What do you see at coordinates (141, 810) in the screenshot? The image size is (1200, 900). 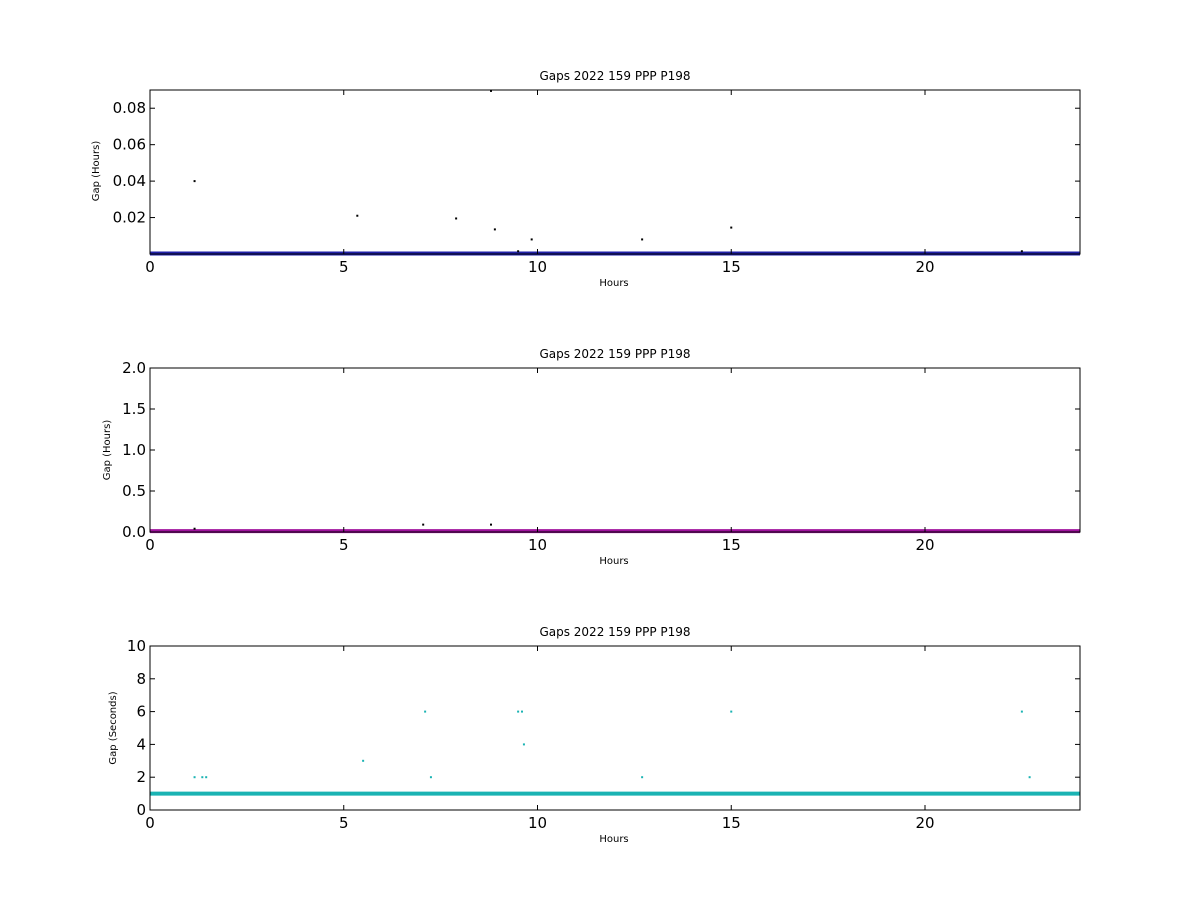 I see `y-tick-label: 0` at bounding box center [141, 810].